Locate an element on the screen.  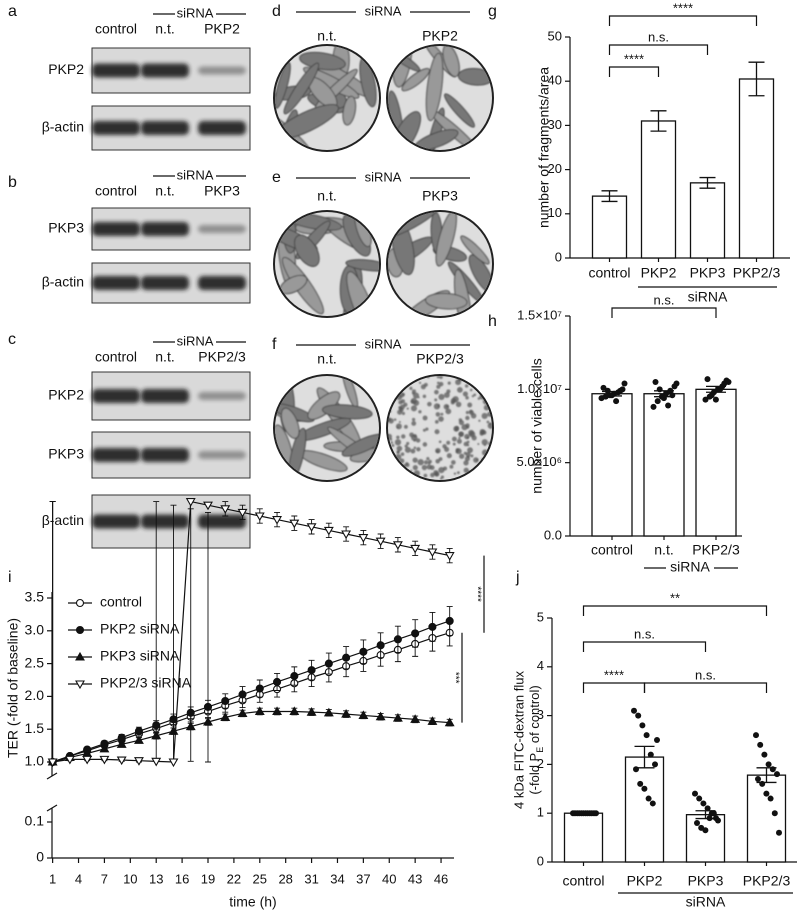
row-label: PKP2 is located at coordinates (66, 69).